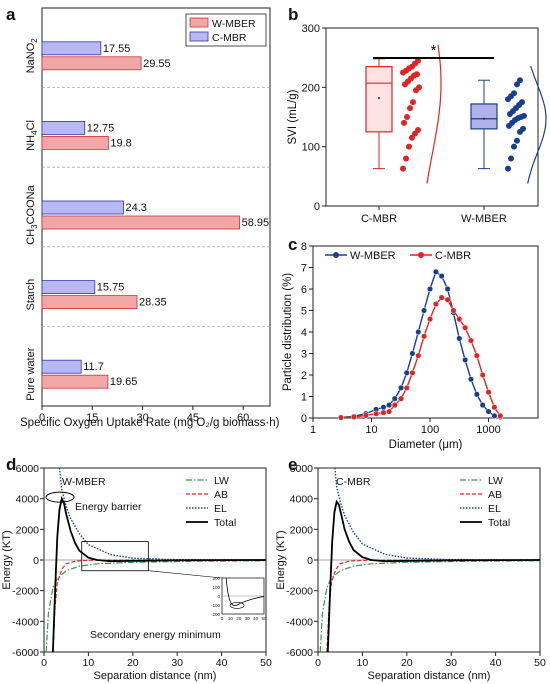  Describe the element at coordinates (231, 618) in the screenshot. I see `inset-x-tick-label: 10` at that location.